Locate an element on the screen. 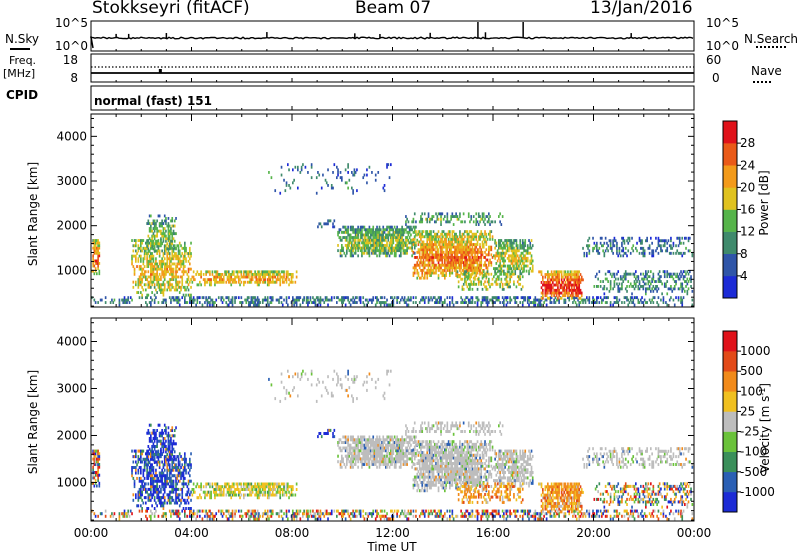 The width and height of the screenshot is (800, 554). nsky-label: N.Sky is located at coordinates (22, 39).